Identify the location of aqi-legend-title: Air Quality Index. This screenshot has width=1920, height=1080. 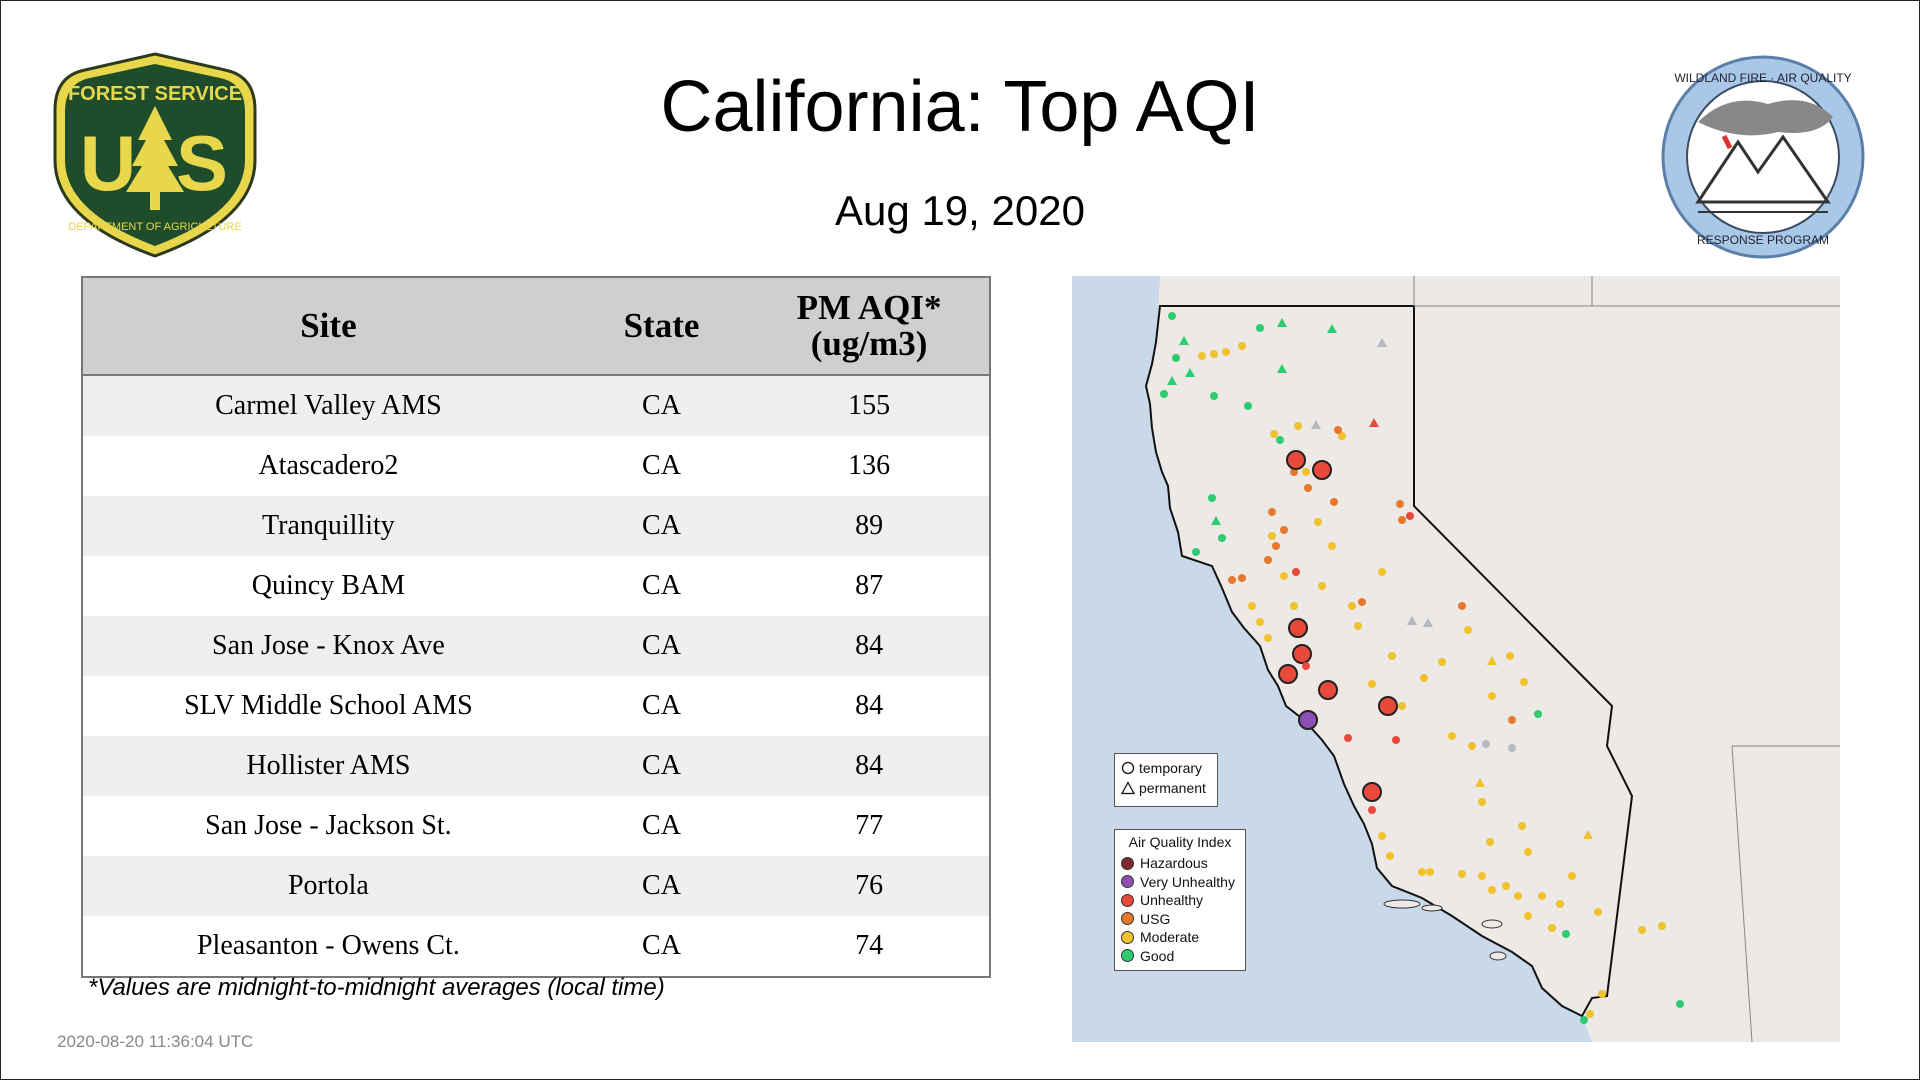
(1180, 842).